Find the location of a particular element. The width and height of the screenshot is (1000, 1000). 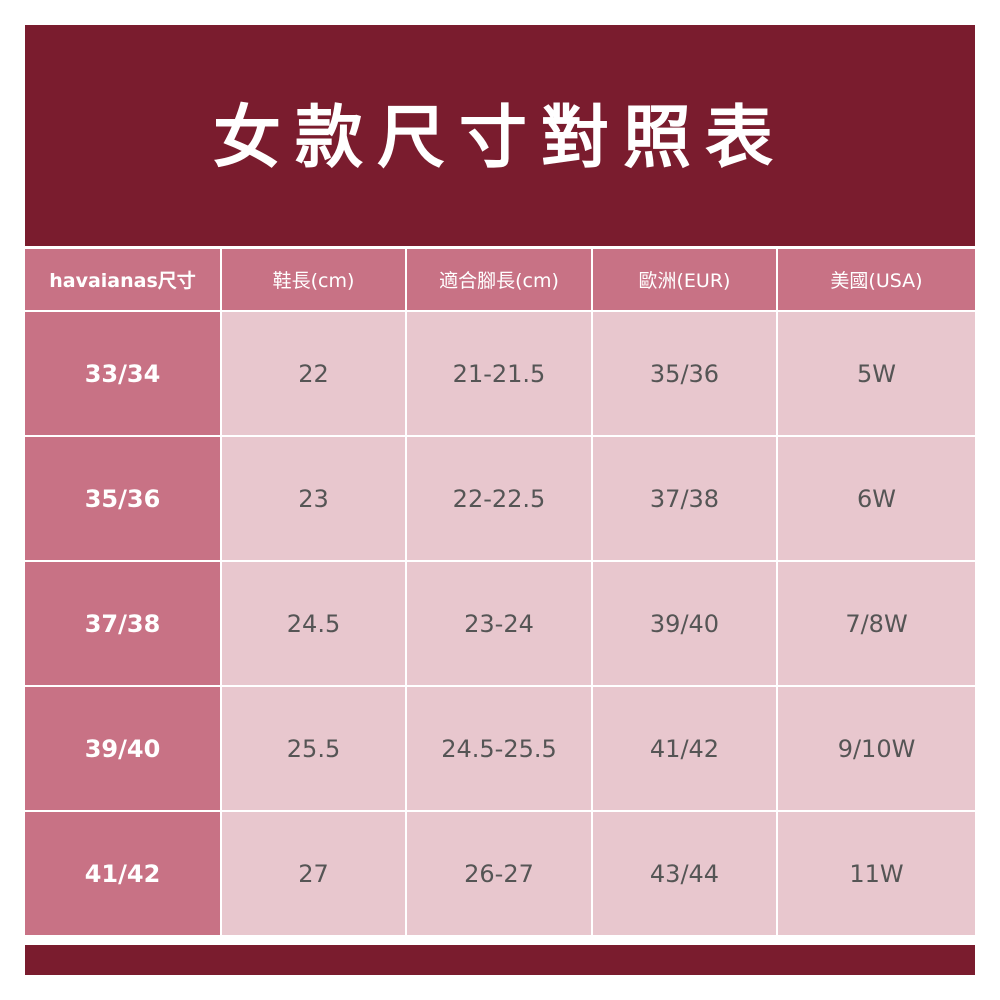

table-row: 41/42 27 26-27 43/44 11W is located at coordinates (500, 873).